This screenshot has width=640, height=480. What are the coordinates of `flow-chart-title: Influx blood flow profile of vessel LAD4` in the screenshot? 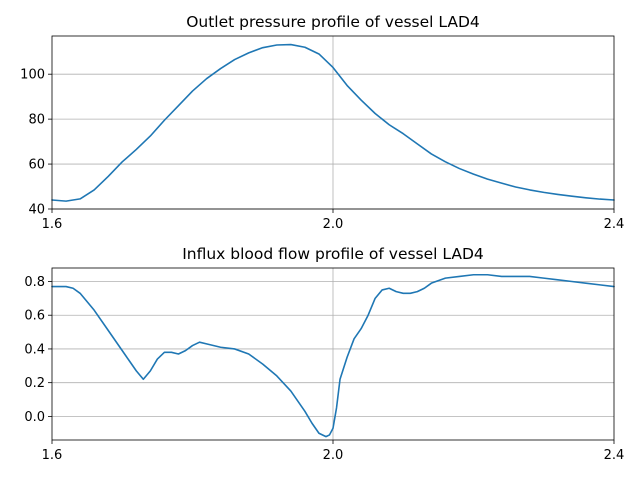 It's located at (333, 254).